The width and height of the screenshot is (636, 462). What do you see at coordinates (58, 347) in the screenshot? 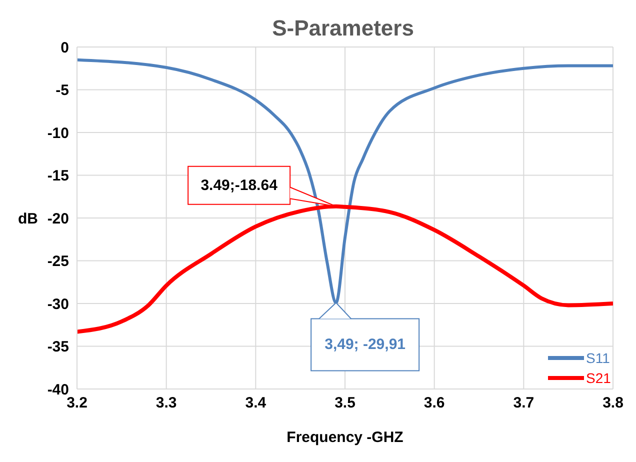
I see `y-tick-label: -35` at bounding box center [58, 347].